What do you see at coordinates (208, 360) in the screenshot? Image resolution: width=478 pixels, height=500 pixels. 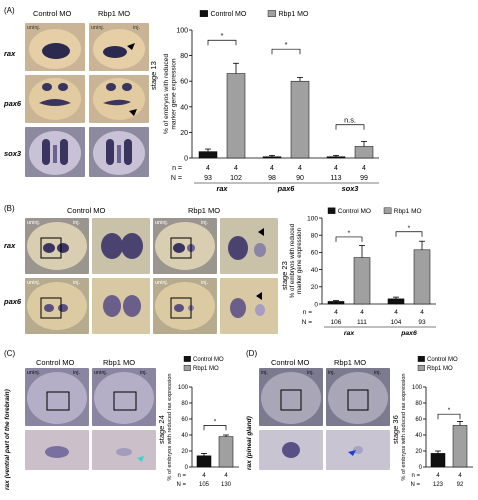 I see `legend-label: Control MO` at bounding box center [208, 360].